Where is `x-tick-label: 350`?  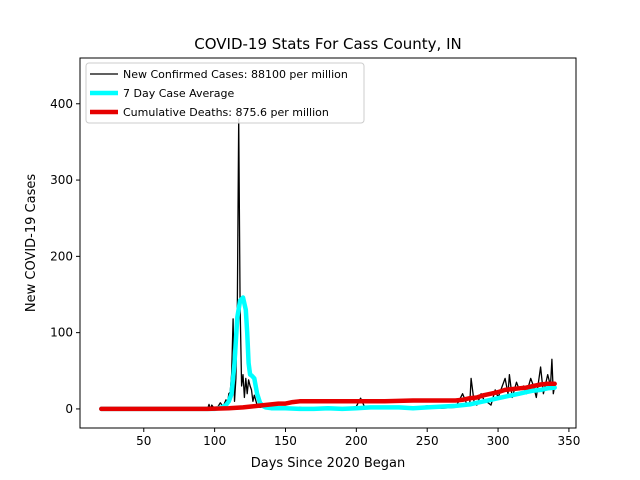
x-tick-label: 350 is located at coordinates (568, 441).